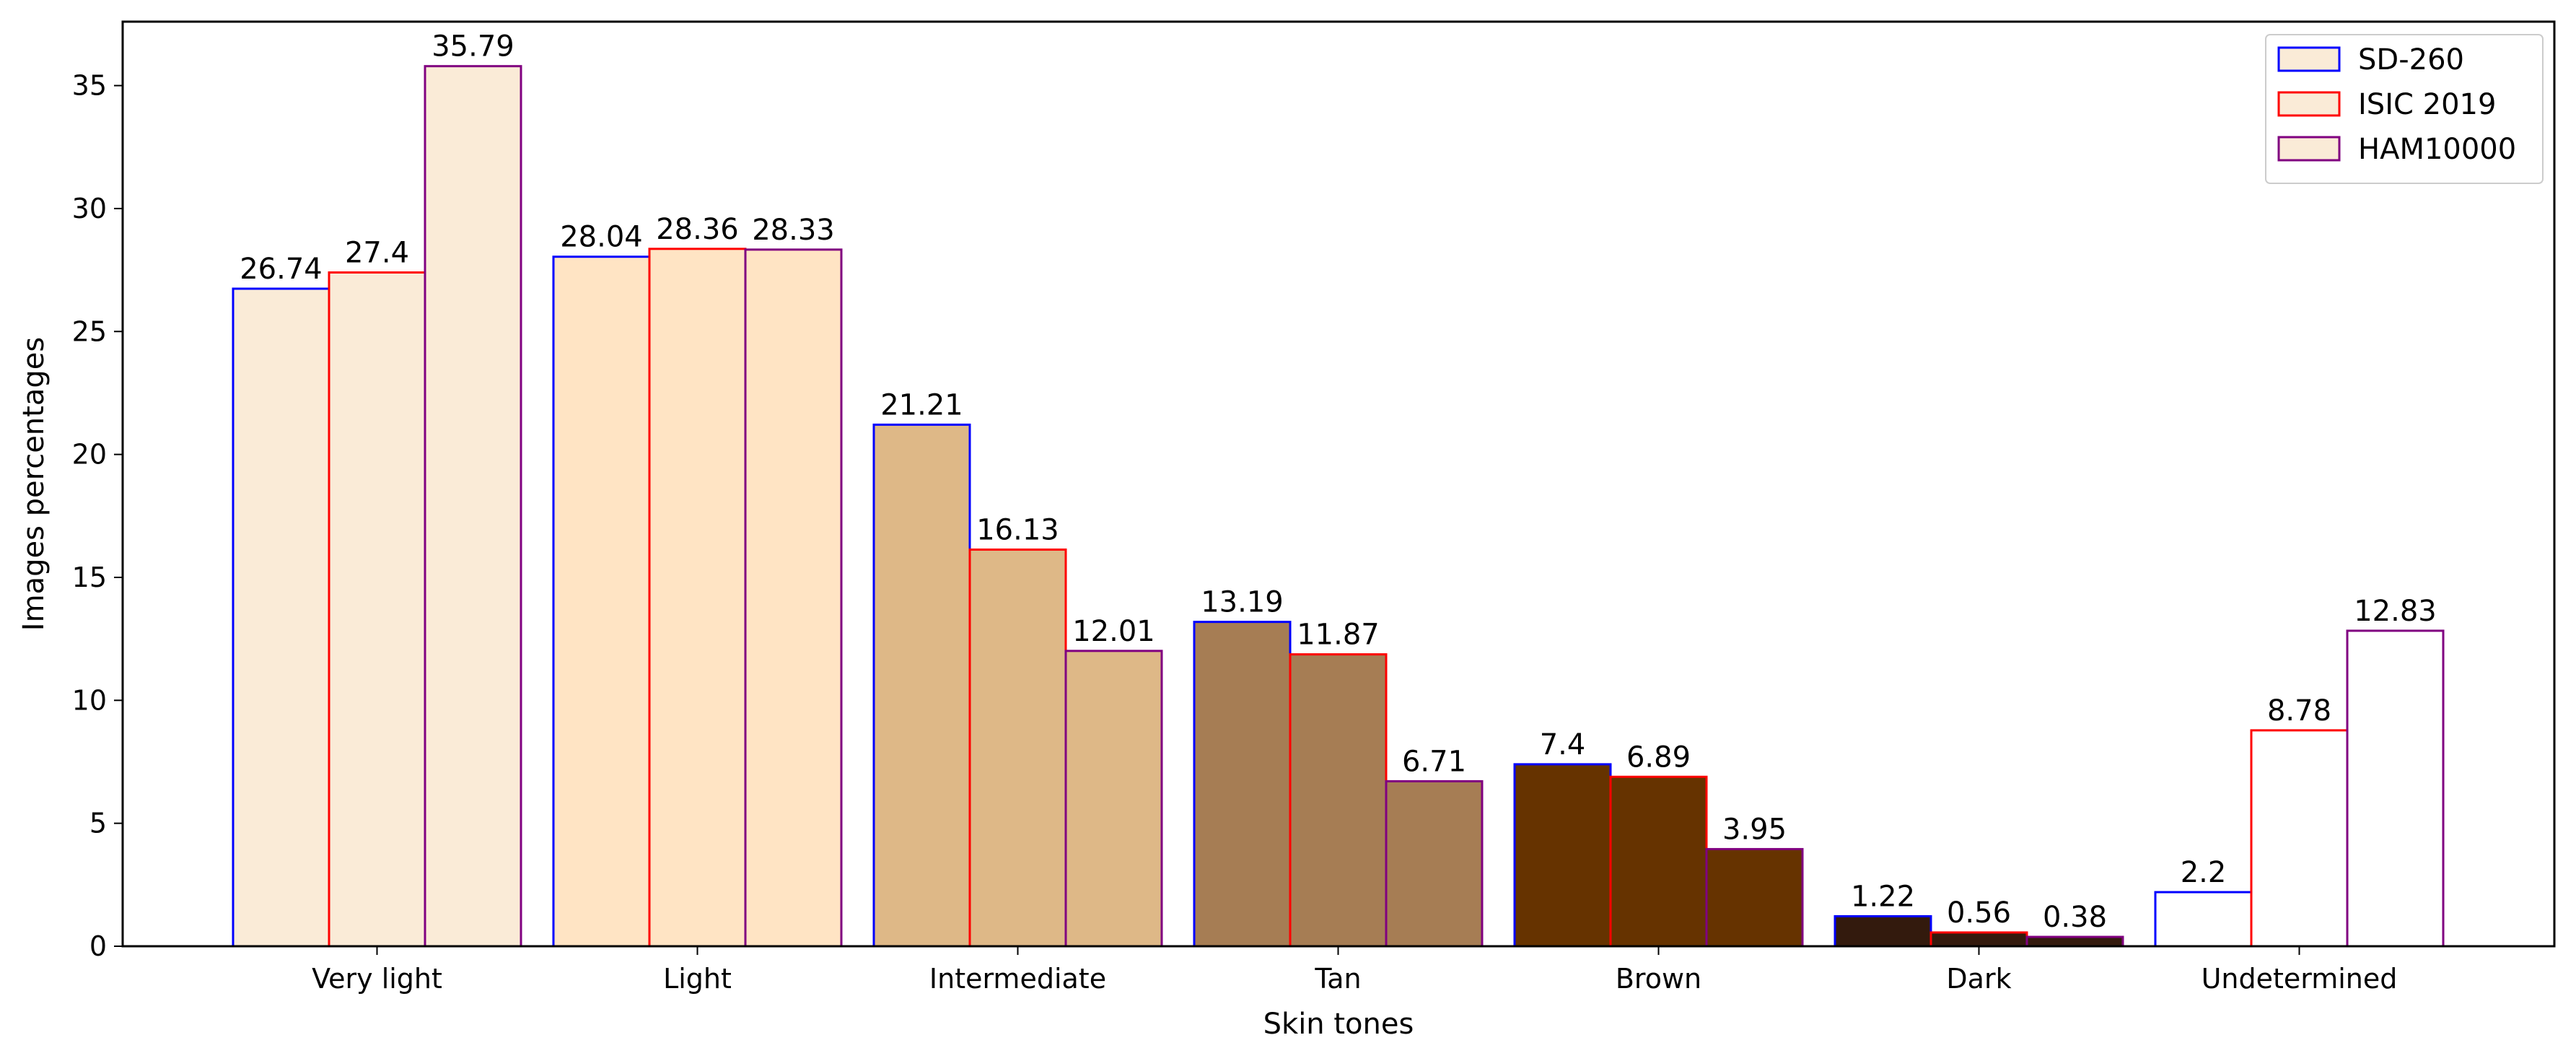  Describe the element at coordinates (1017, 529) in the screenshot. I see `bar-value-label: 16.13` at that location.